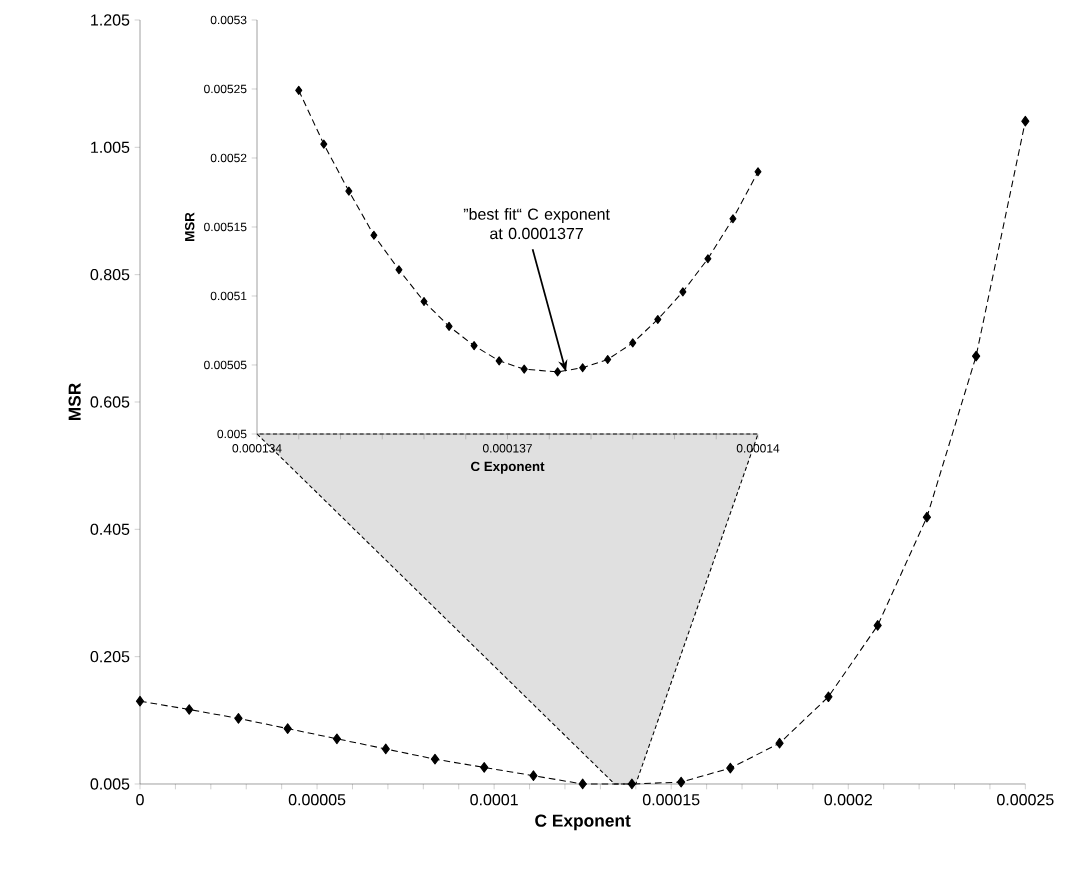 This screenshot has height=873, width=1066. I want to click on x-tick-label: 0.000134, so click(257, 448).